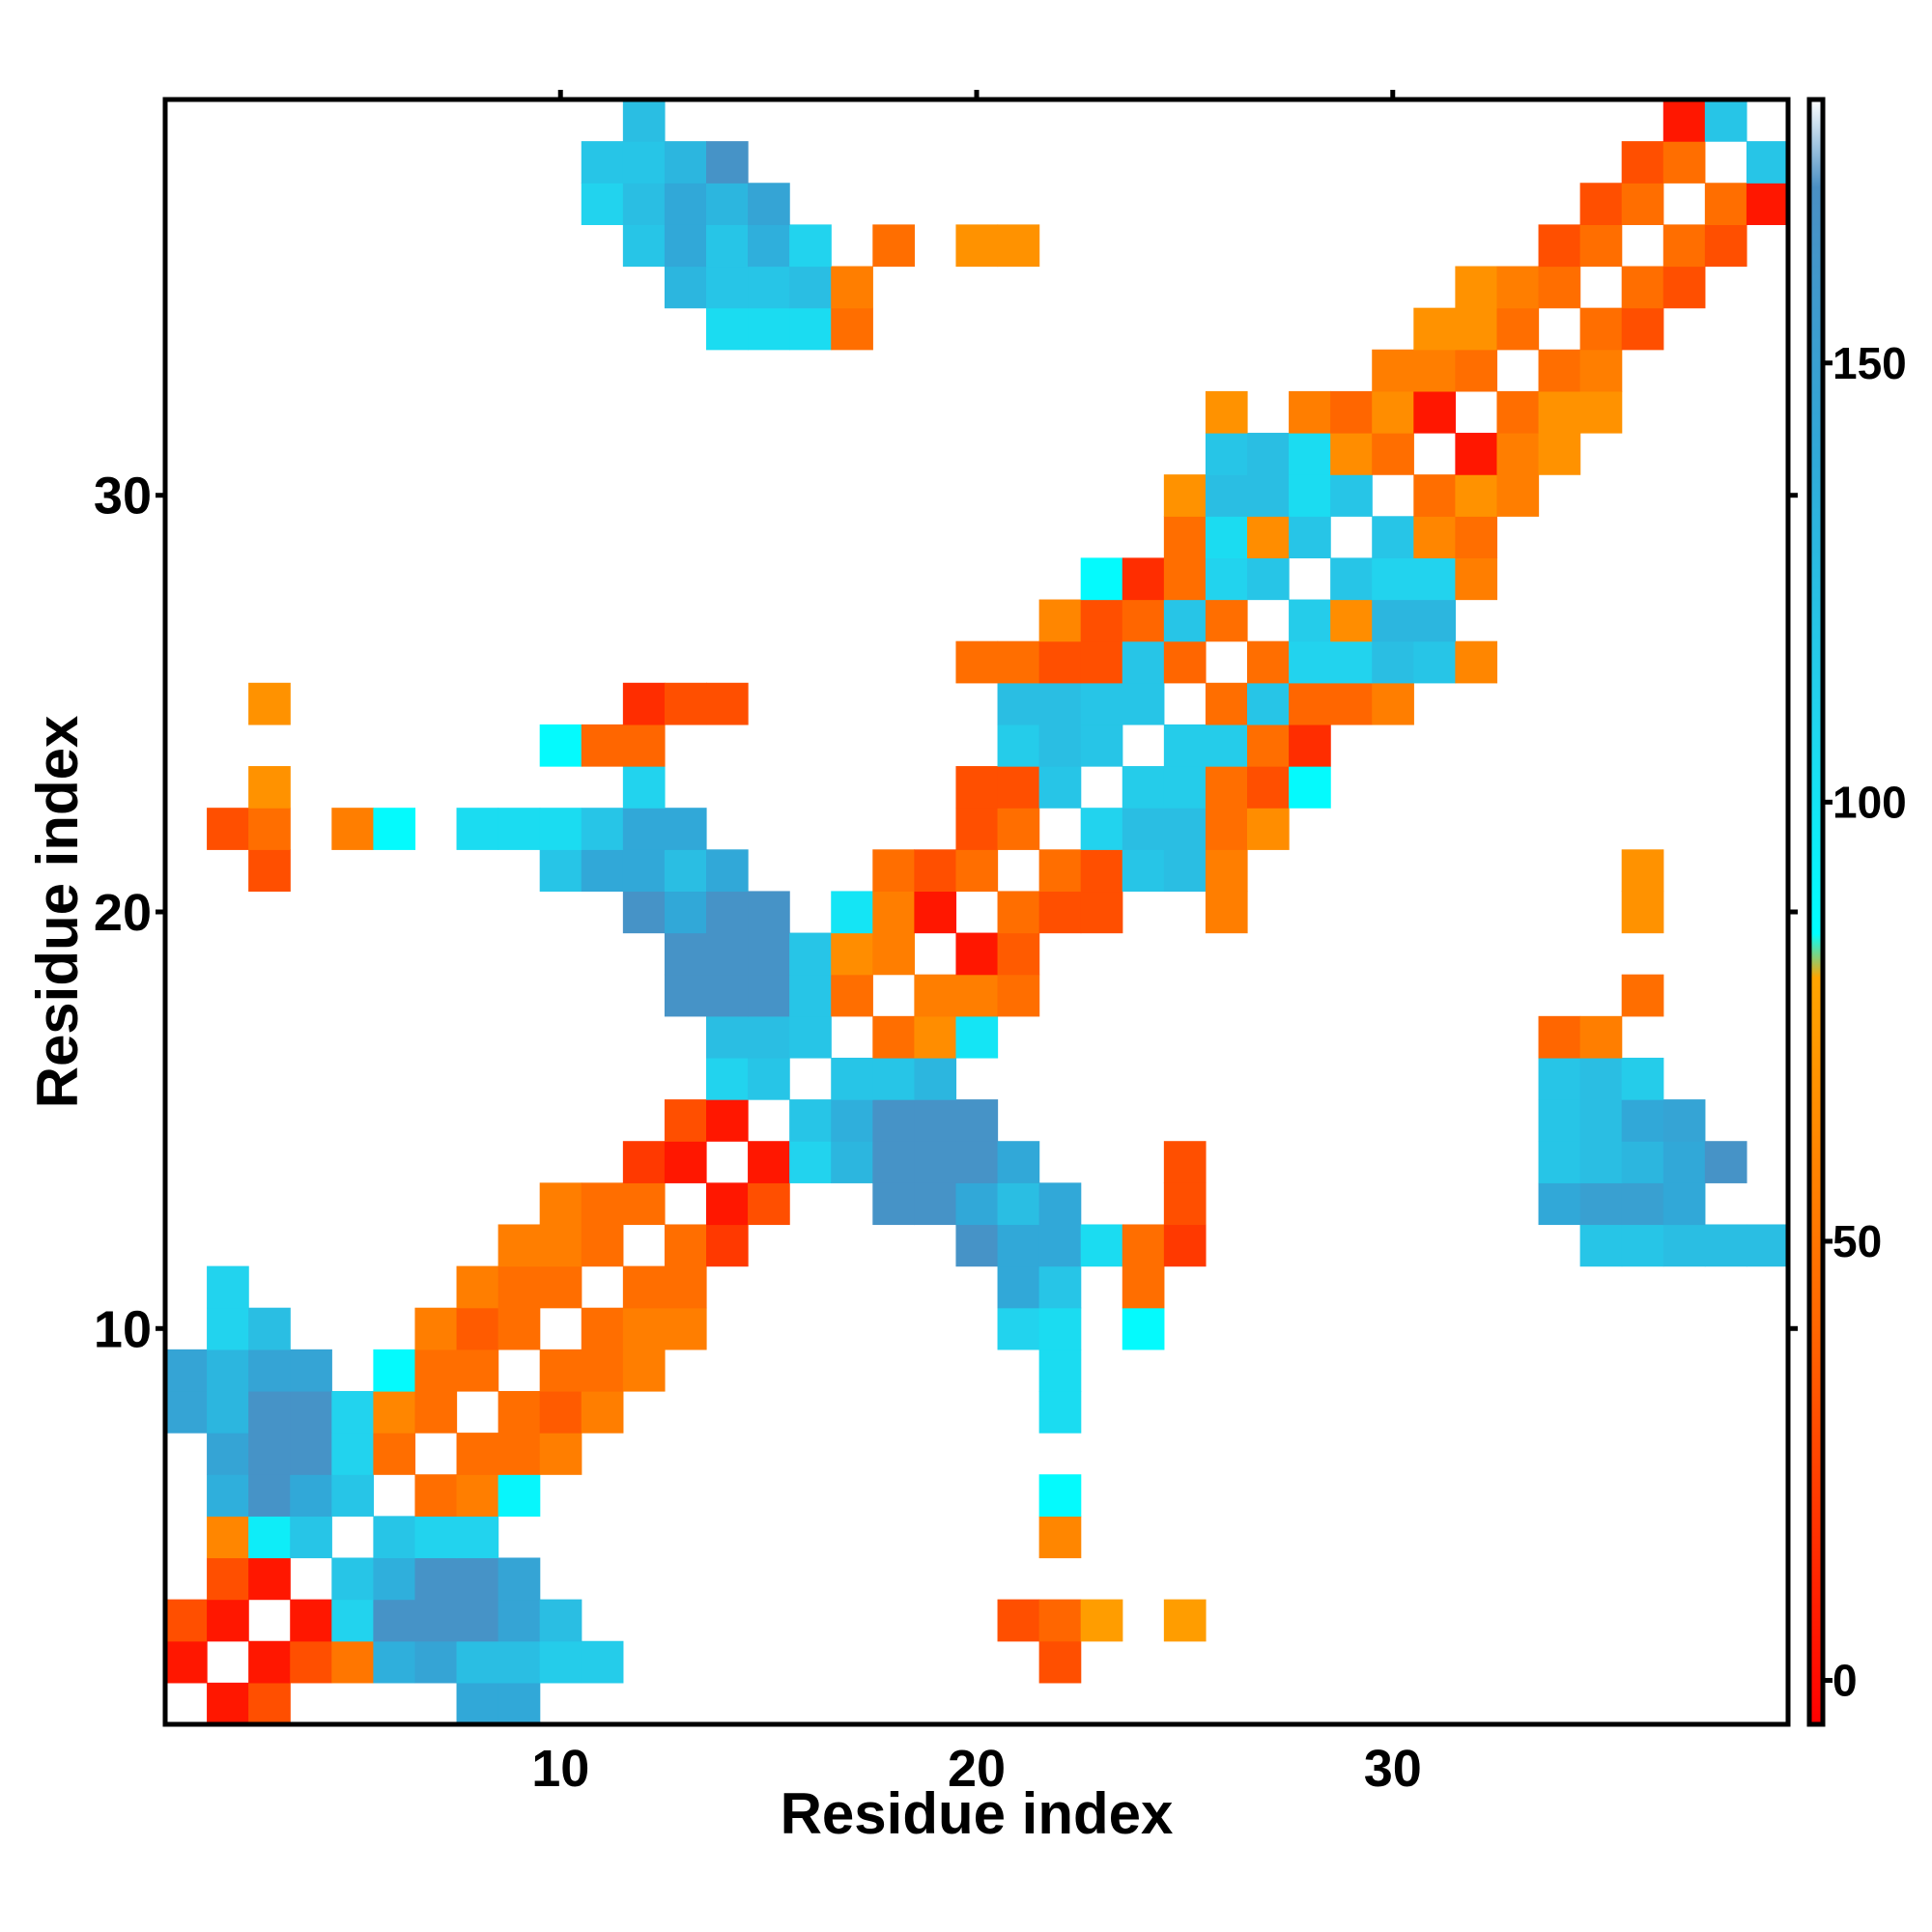 This screenshot has height=1932, width=1932. What do you see at coordinates (1816, 911) in the screenshot?
I see `colorbar-gradient` at bounding box center [1816, 911].